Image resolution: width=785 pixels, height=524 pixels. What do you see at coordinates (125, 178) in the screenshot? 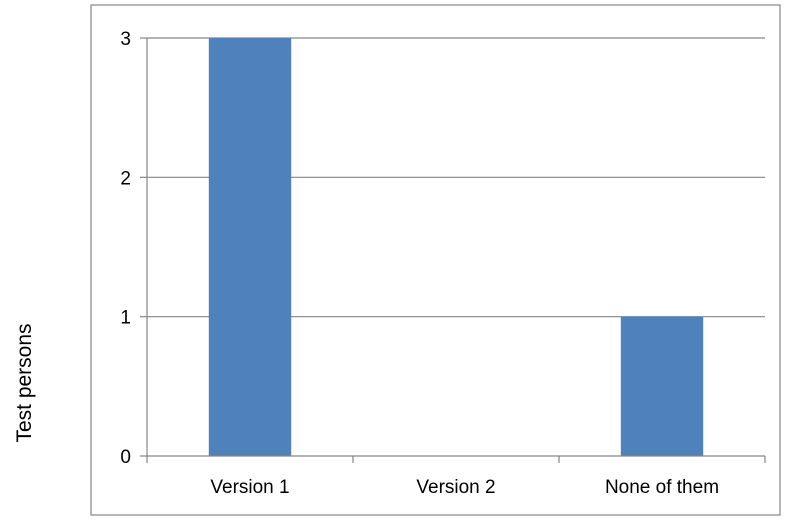
I see `y-tick-label: 2` at bounding box center [125, 178].